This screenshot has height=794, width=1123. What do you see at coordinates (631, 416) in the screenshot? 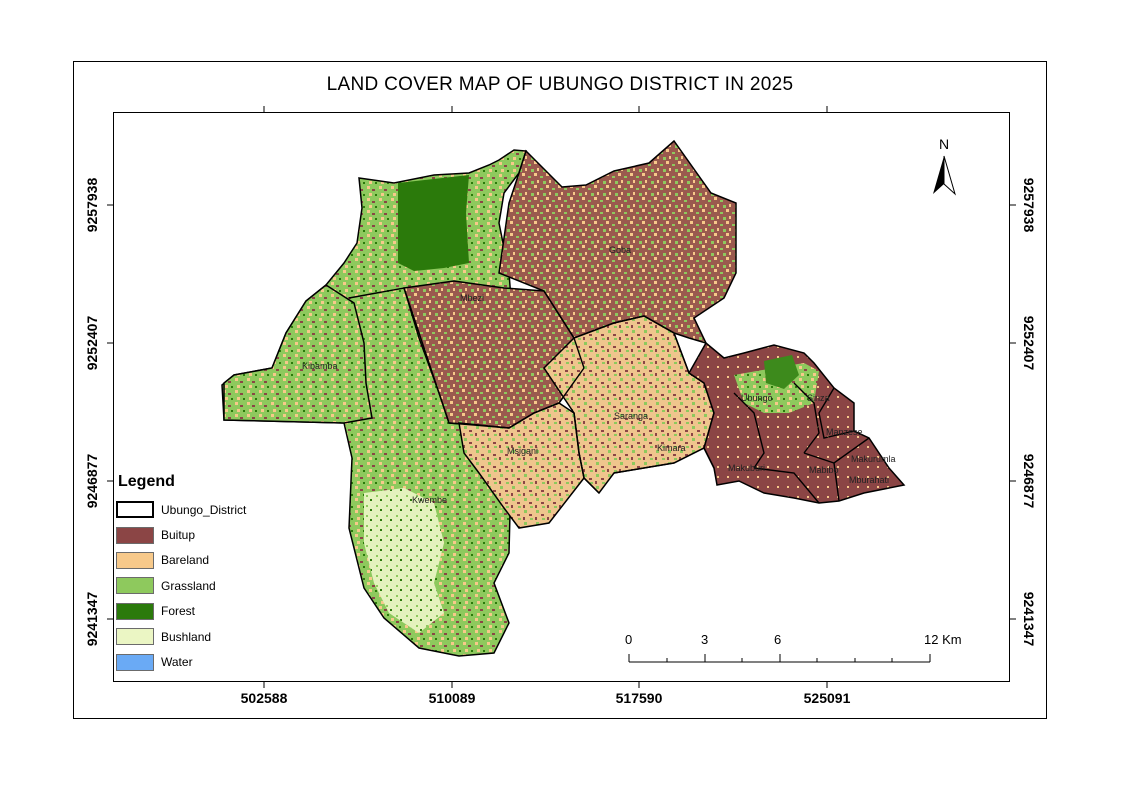
I see `place-label-saranga: Saranga` at bounding box center [631, 416].